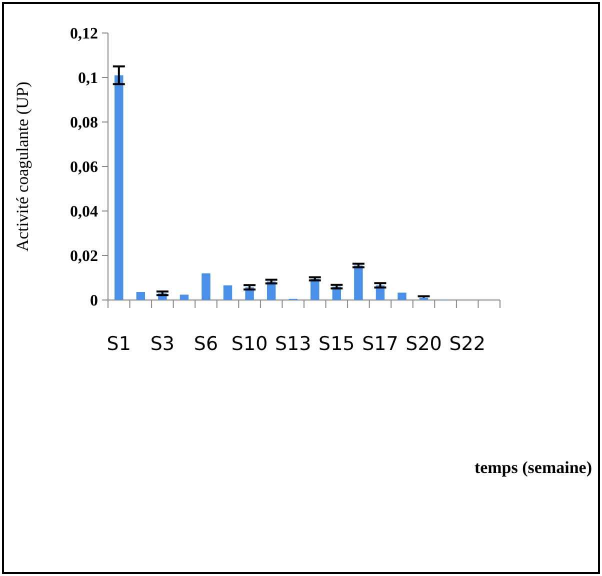 The width and height of the screenshot is (602, 576). I want to click on y-tick-label: 0, so click(94, 301).